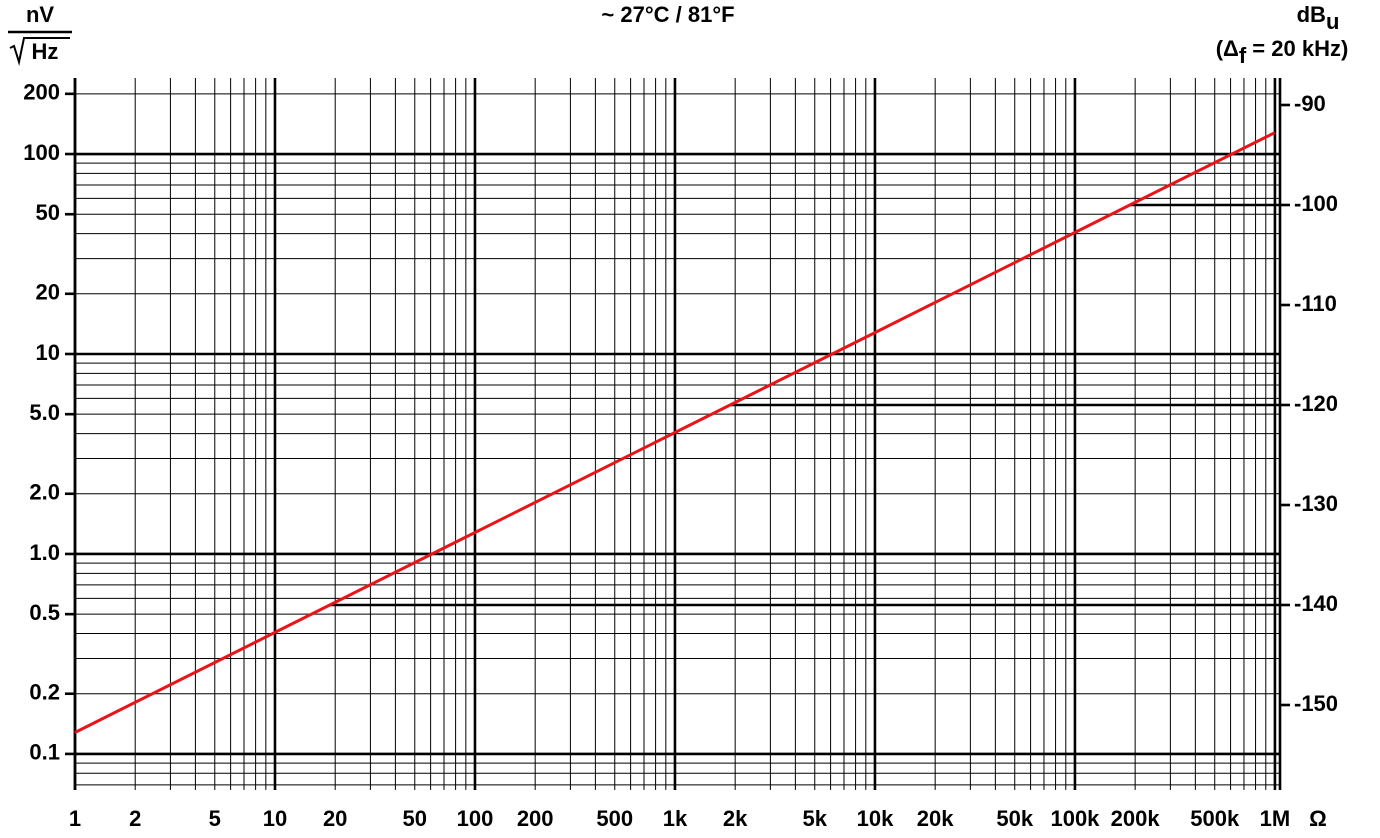 The height and width of the screenshot is (838, 1380). I want to click on y2-tick-label: -120, so click(1316, 403).